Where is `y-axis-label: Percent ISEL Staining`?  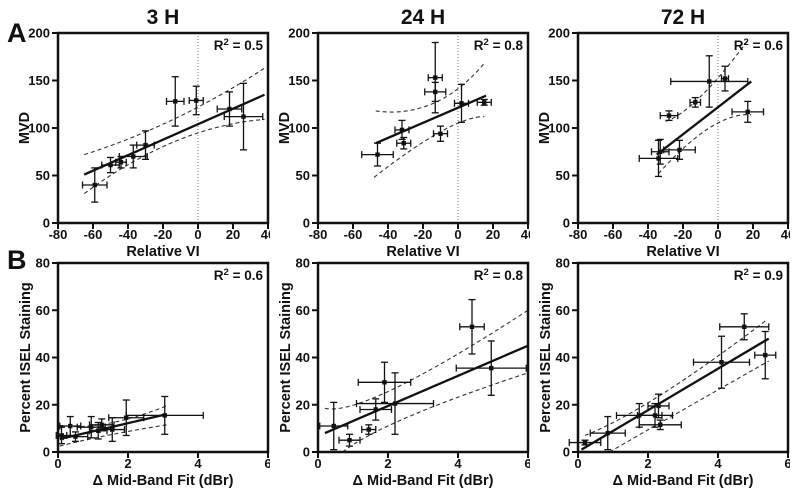 y-axis-label: Percent ISEL Staining is located at coordinates (26, 357).